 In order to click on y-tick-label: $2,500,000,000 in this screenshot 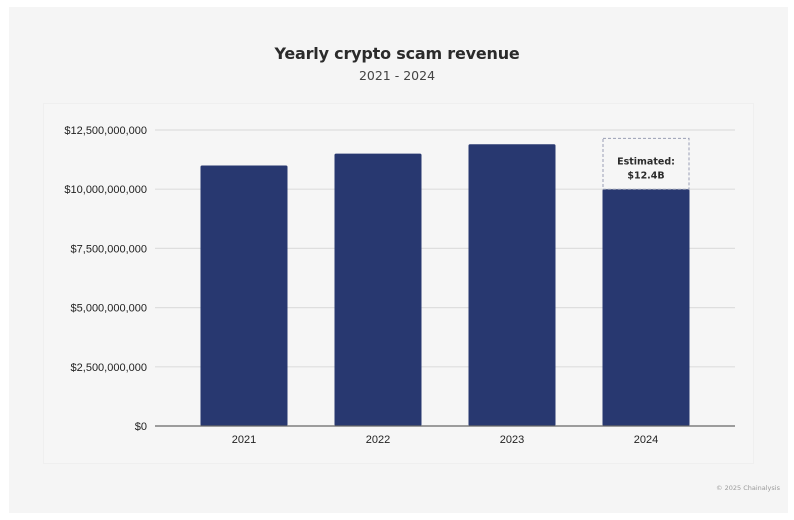, I will do `click(109, 368)`.